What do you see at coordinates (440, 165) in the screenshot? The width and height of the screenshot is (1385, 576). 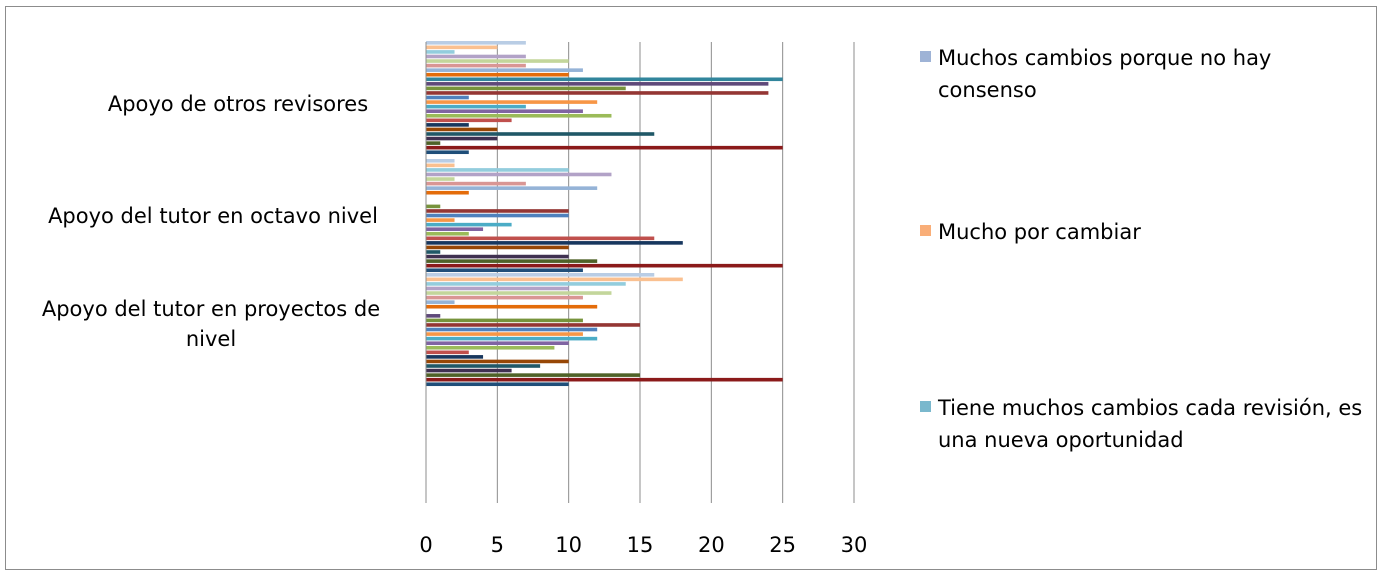 I see `bar-g2-s24` at bounding box center [440, 165].